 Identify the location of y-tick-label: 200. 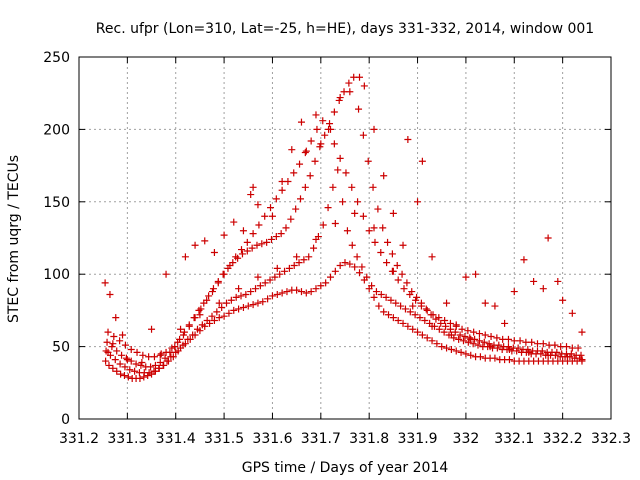
(56, 130).